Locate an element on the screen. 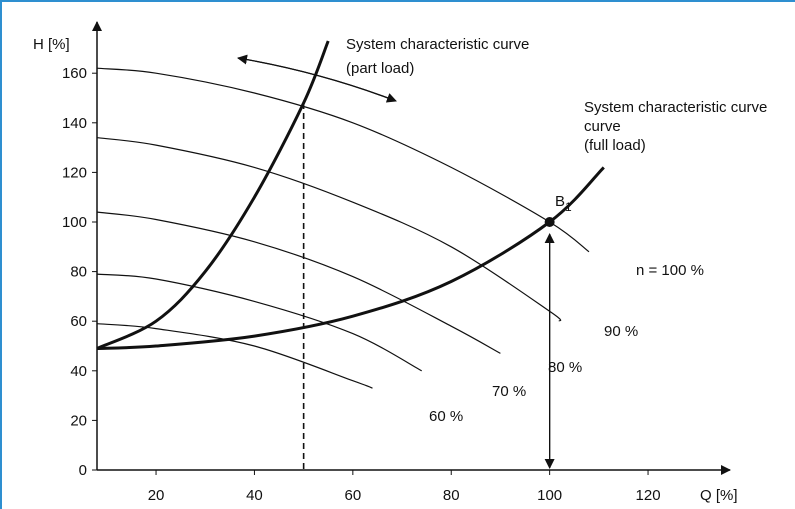 Image resolution: width=795 pixels, height=509 pixels. full-load-title-line3: (full load) is located at coordinates (615, 145).